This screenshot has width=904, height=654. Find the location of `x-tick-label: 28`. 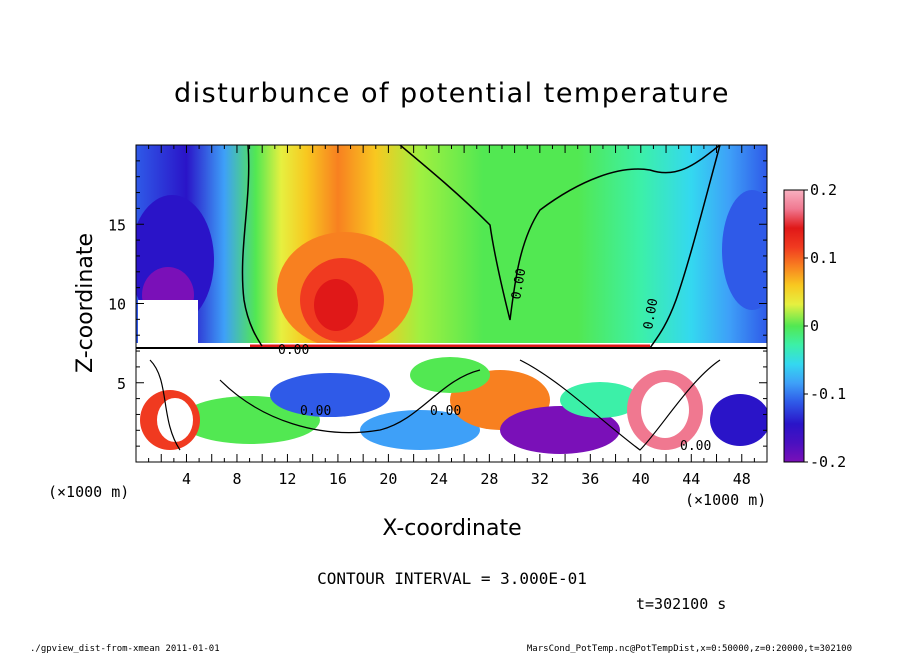

x-tick-label: 28 is located at coordinates (489, 479).